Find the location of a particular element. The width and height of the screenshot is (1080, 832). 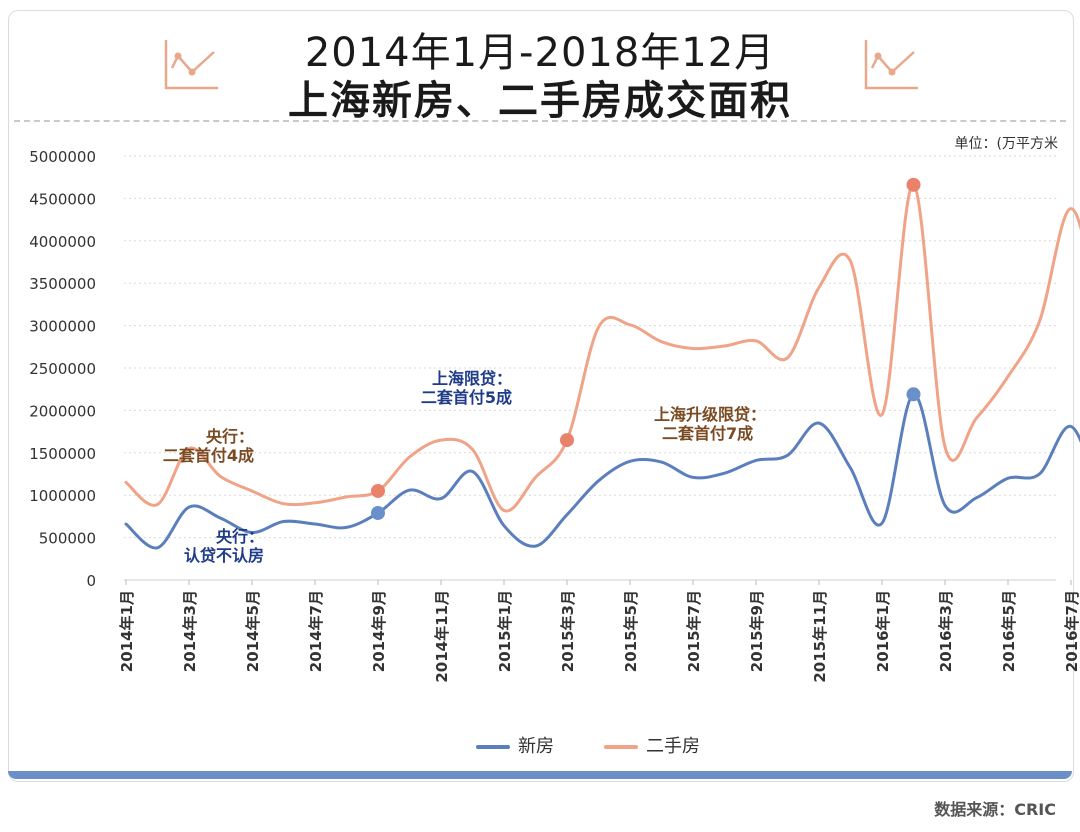

y-tick-label: 1500000 is located at coordinates (62, 454).